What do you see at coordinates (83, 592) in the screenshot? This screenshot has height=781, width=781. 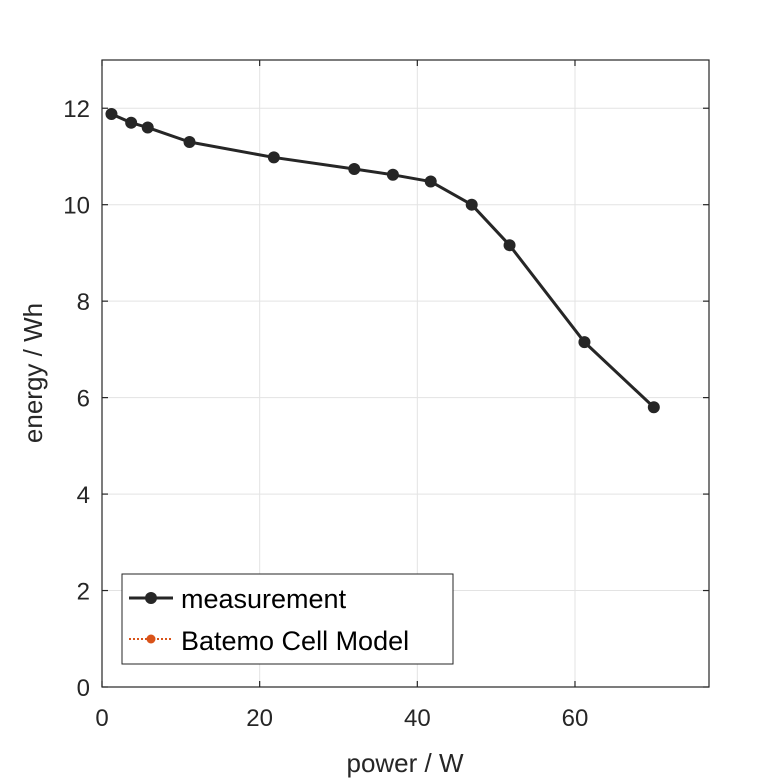 I see `y-tick-label: 2` at bounding box center [83, 592].